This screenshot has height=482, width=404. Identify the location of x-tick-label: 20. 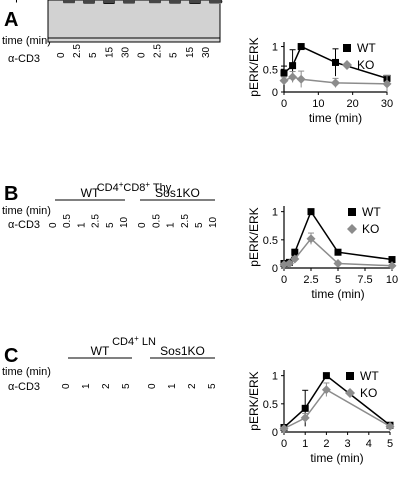
(353, 104).